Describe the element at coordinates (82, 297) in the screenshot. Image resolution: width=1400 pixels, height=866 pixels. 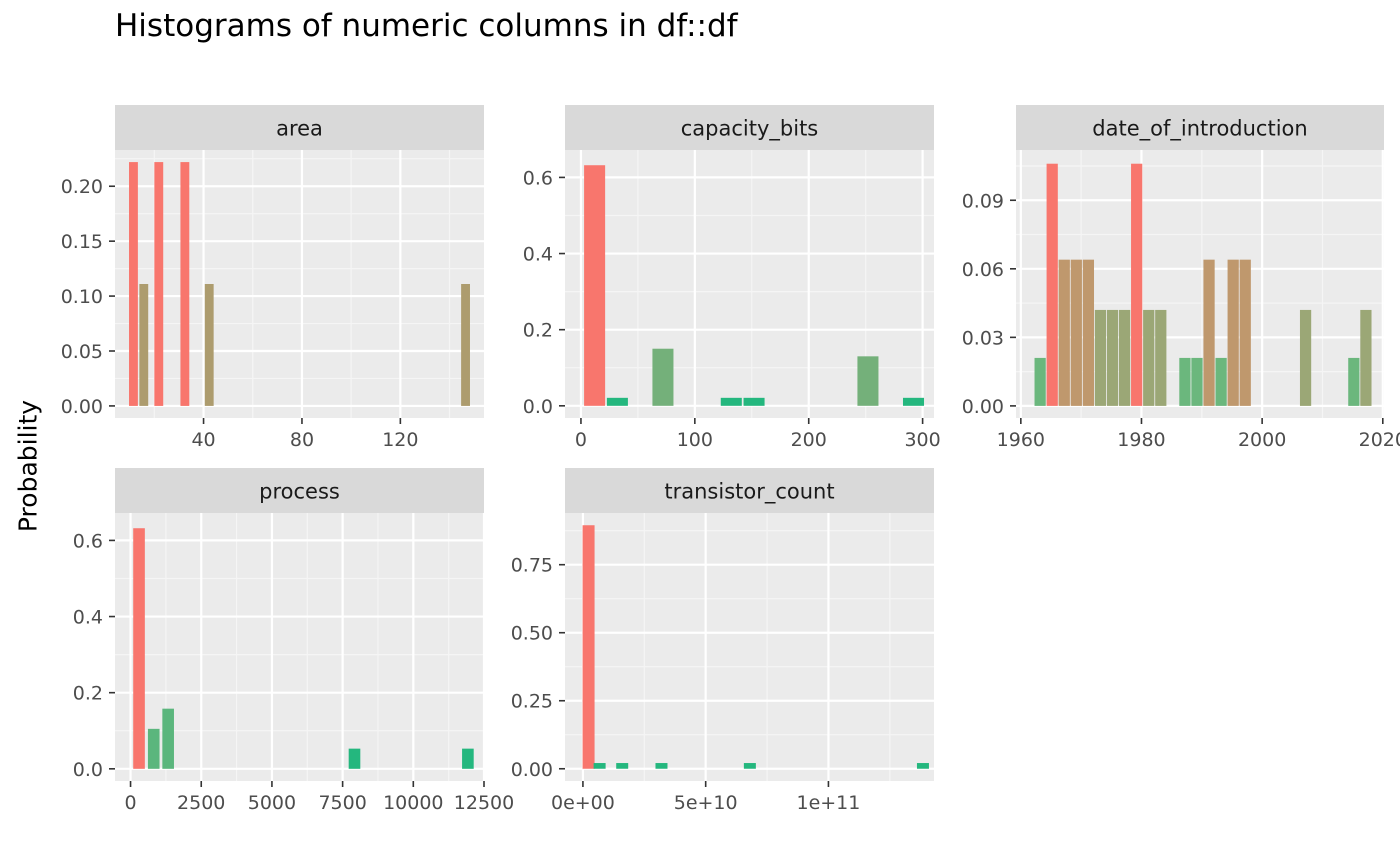
I see `y-tick-label: 0.10` at that location.